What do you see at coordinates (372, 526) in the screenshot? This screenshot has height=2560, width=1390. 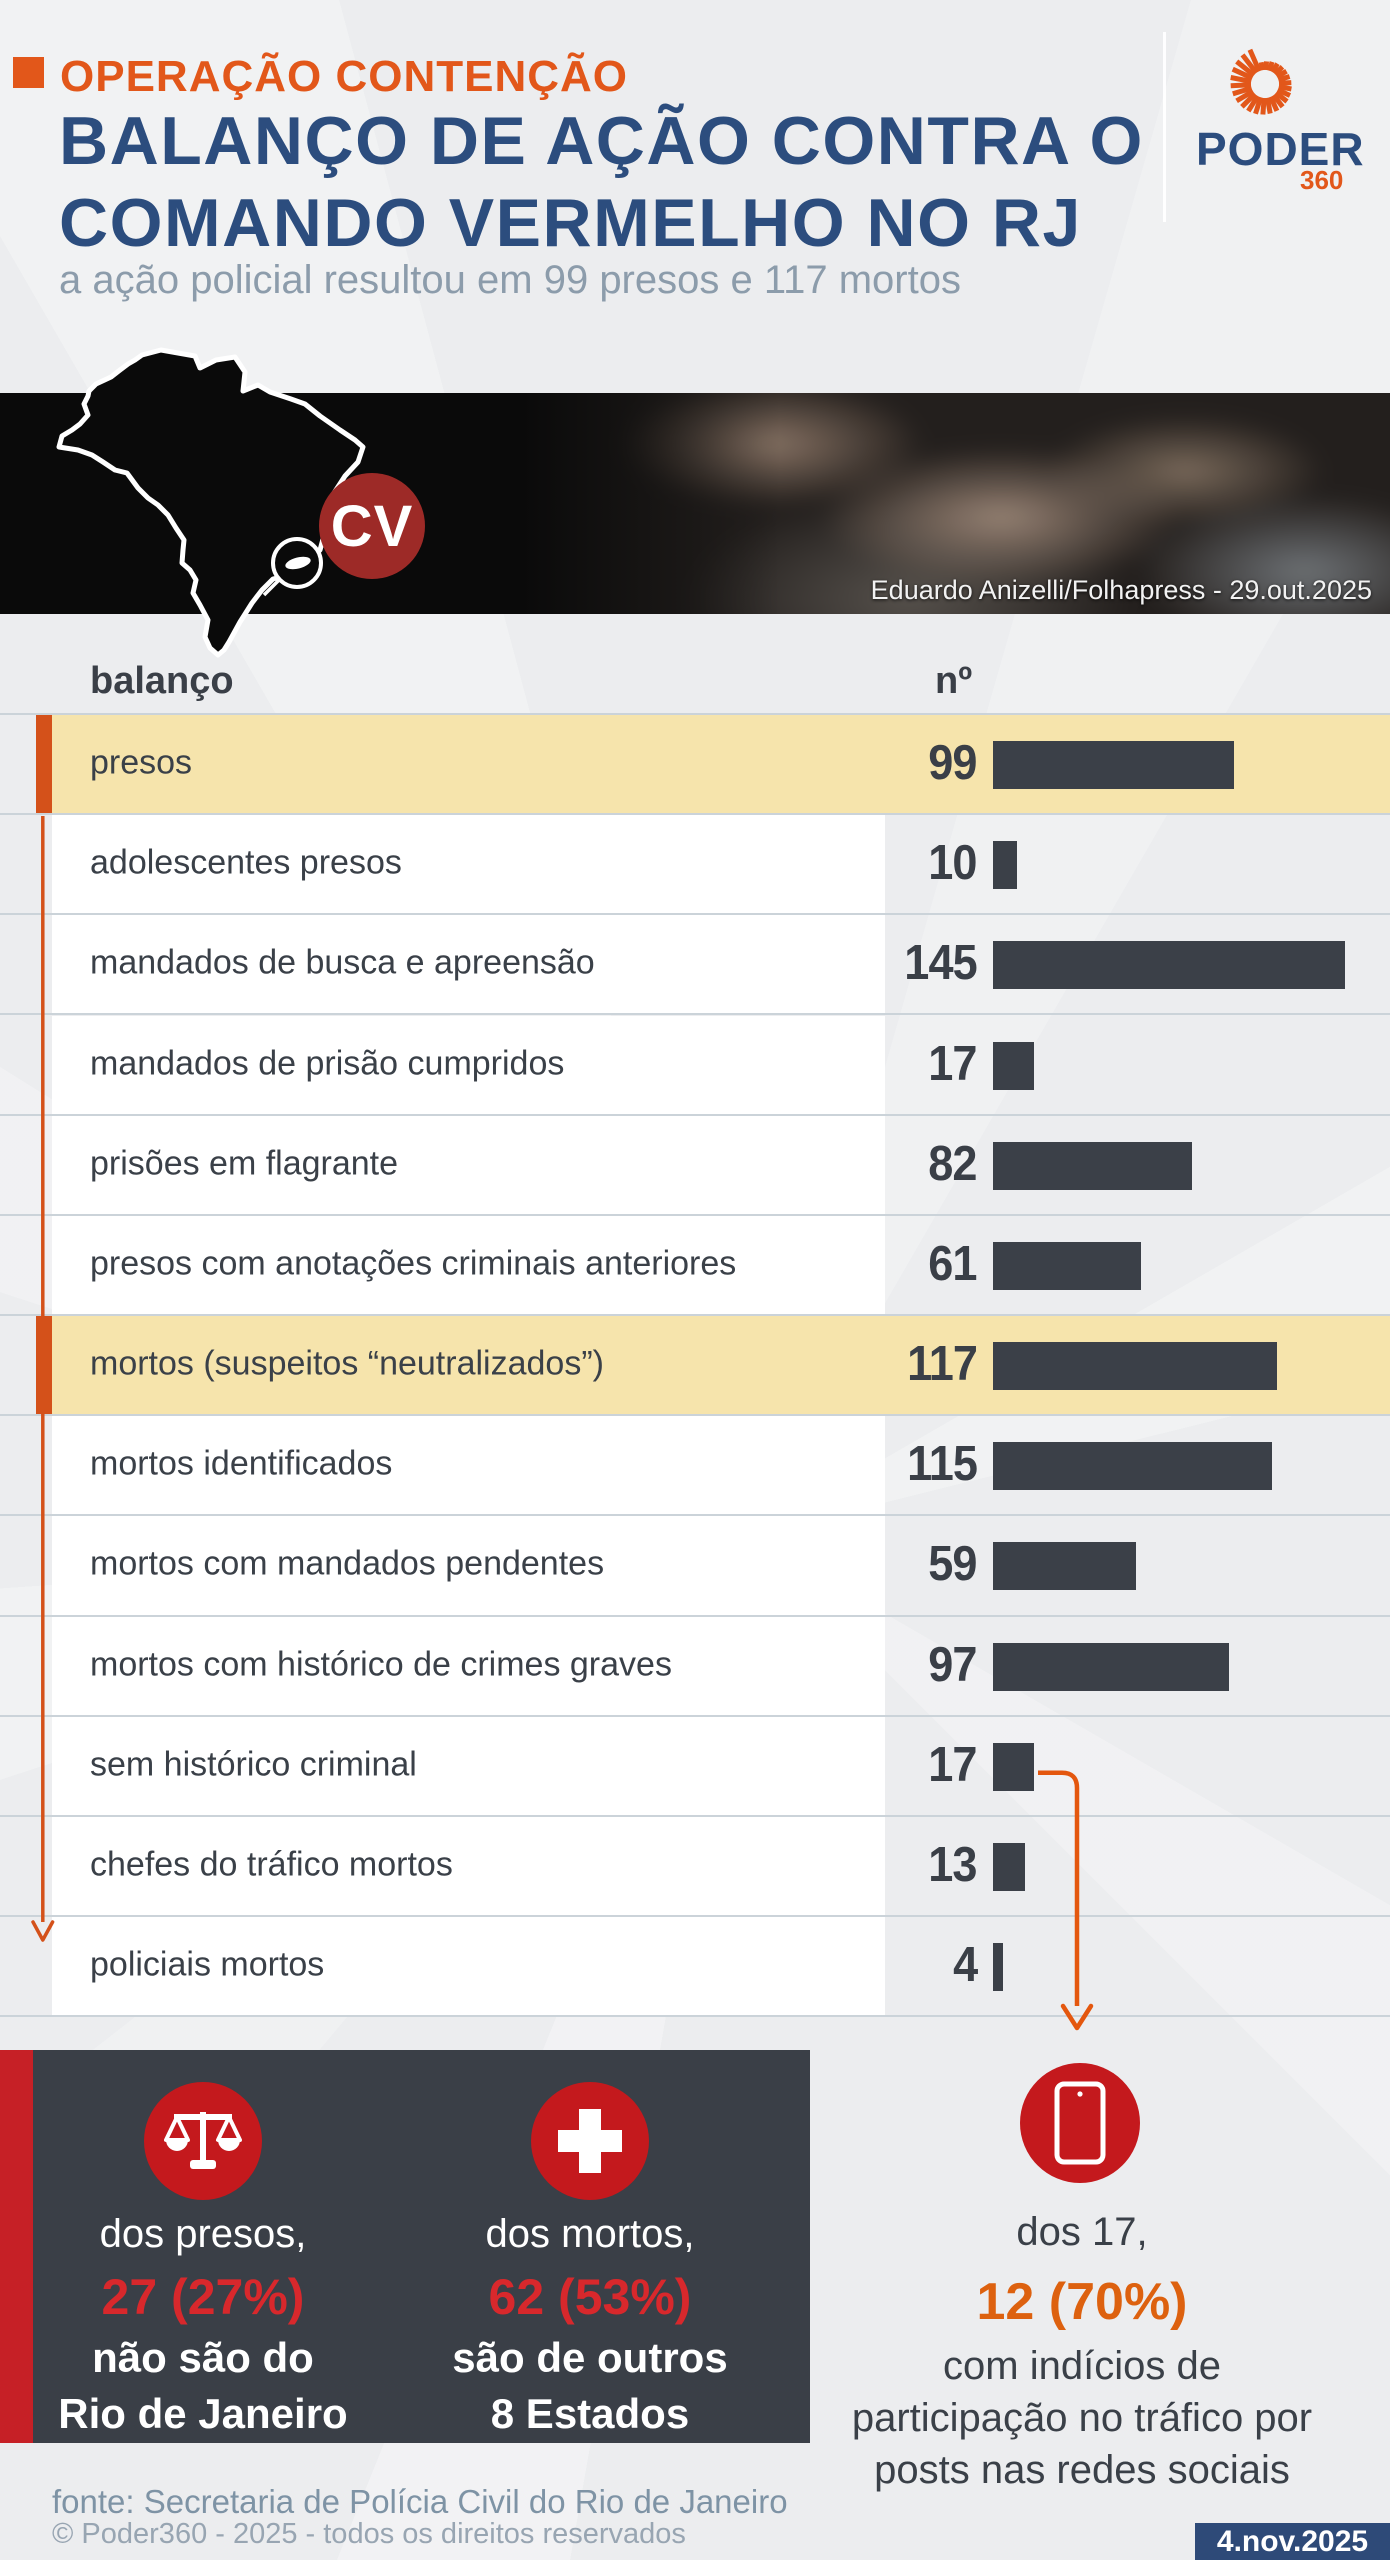 I see `cv-badge-label: CV` at bounding box center [372, 526].